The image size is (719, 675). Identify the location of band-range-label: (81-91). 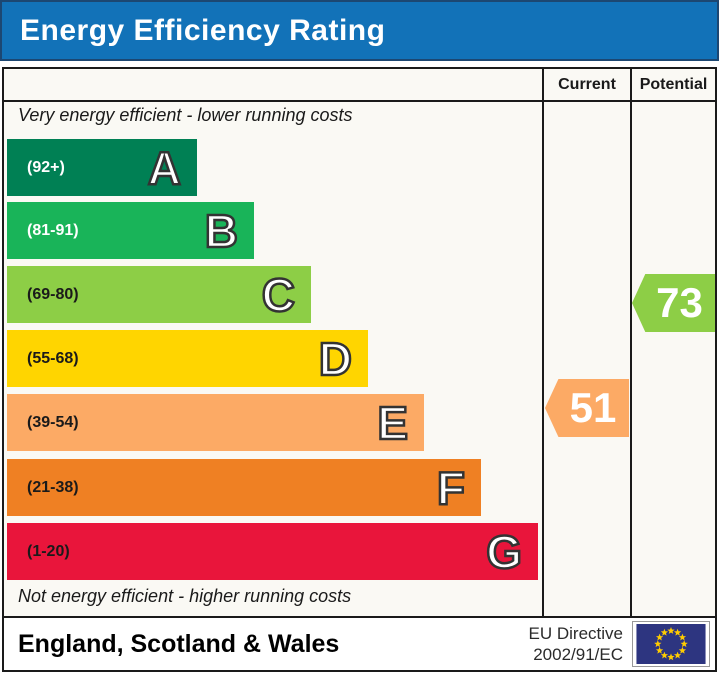
(53, 230).